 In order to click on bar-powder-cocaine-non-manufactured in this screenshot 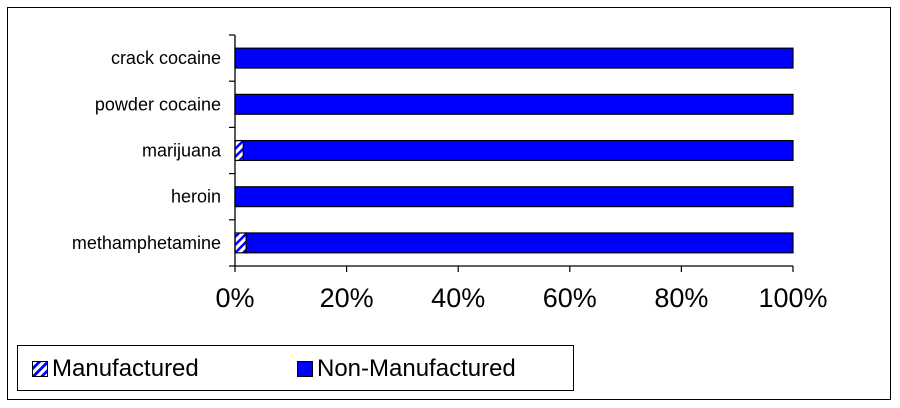, I will do `click(514, 104)`.